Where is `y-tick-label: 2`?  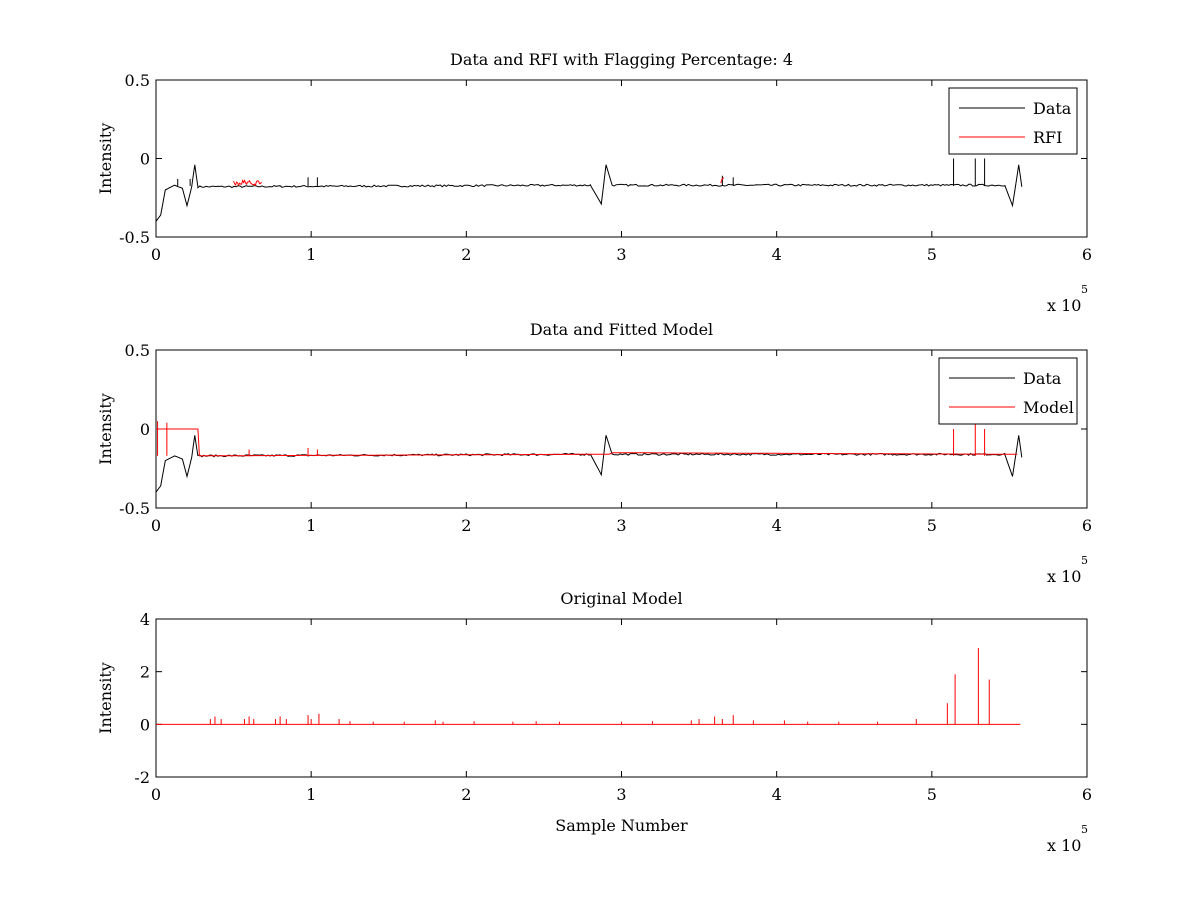
y-tick-label: 2 is located at coordinates (145, 672).